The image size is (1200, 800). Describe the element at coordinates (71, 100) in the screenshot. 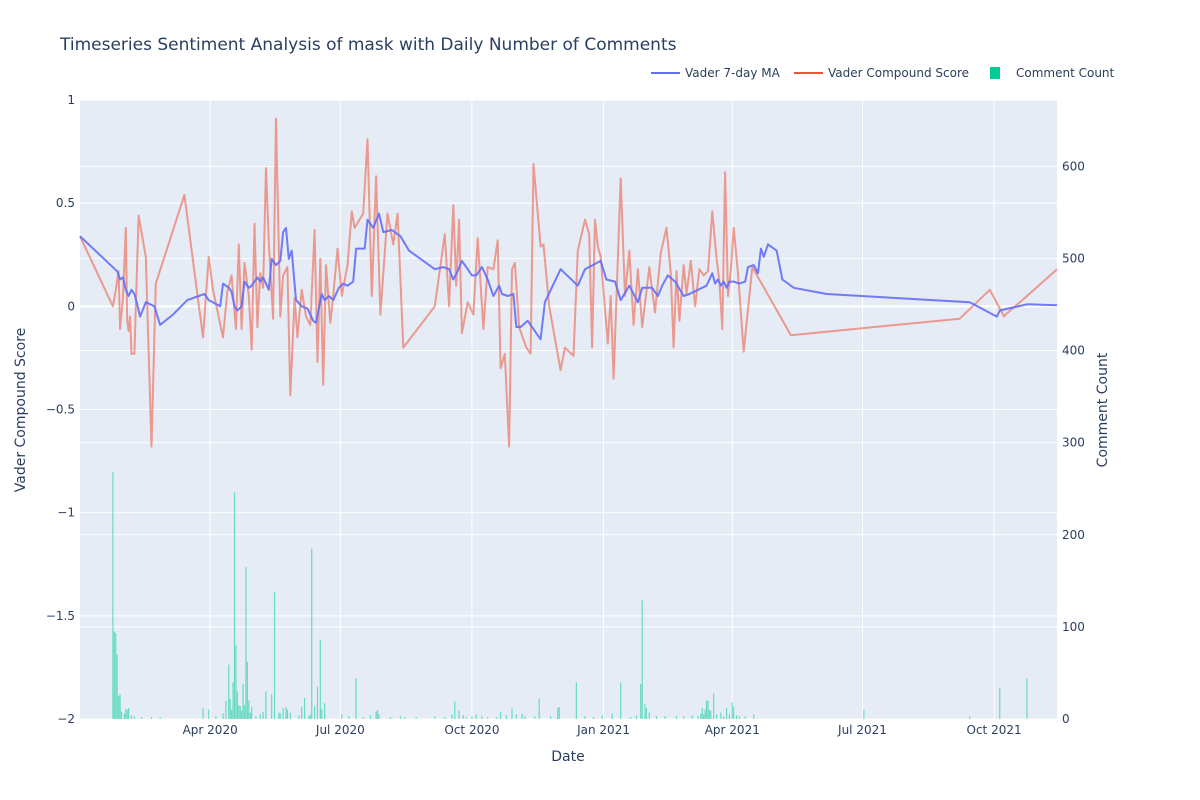

I see `y-tick-label: 1` at that location.